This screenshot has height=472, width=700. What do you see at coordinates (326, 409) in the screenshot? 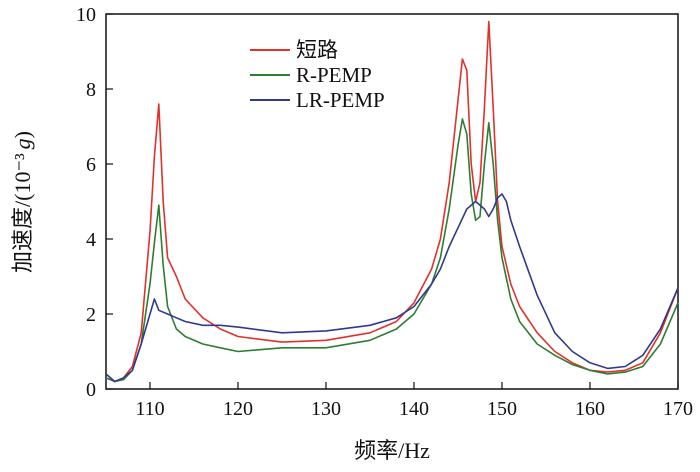
I see `x-tick-label: 130` at bounding box center [326, 409].